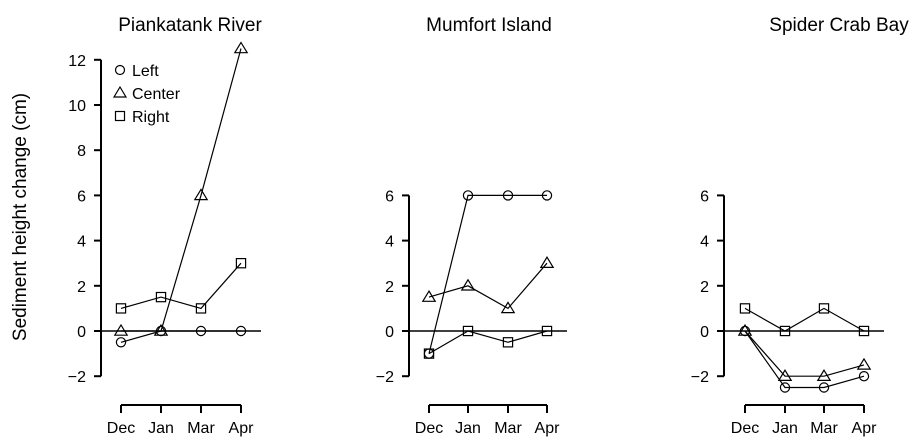  Describe the element at coordinates (151, 117) in the screenshot. I see `legend-label: Right` at that location.